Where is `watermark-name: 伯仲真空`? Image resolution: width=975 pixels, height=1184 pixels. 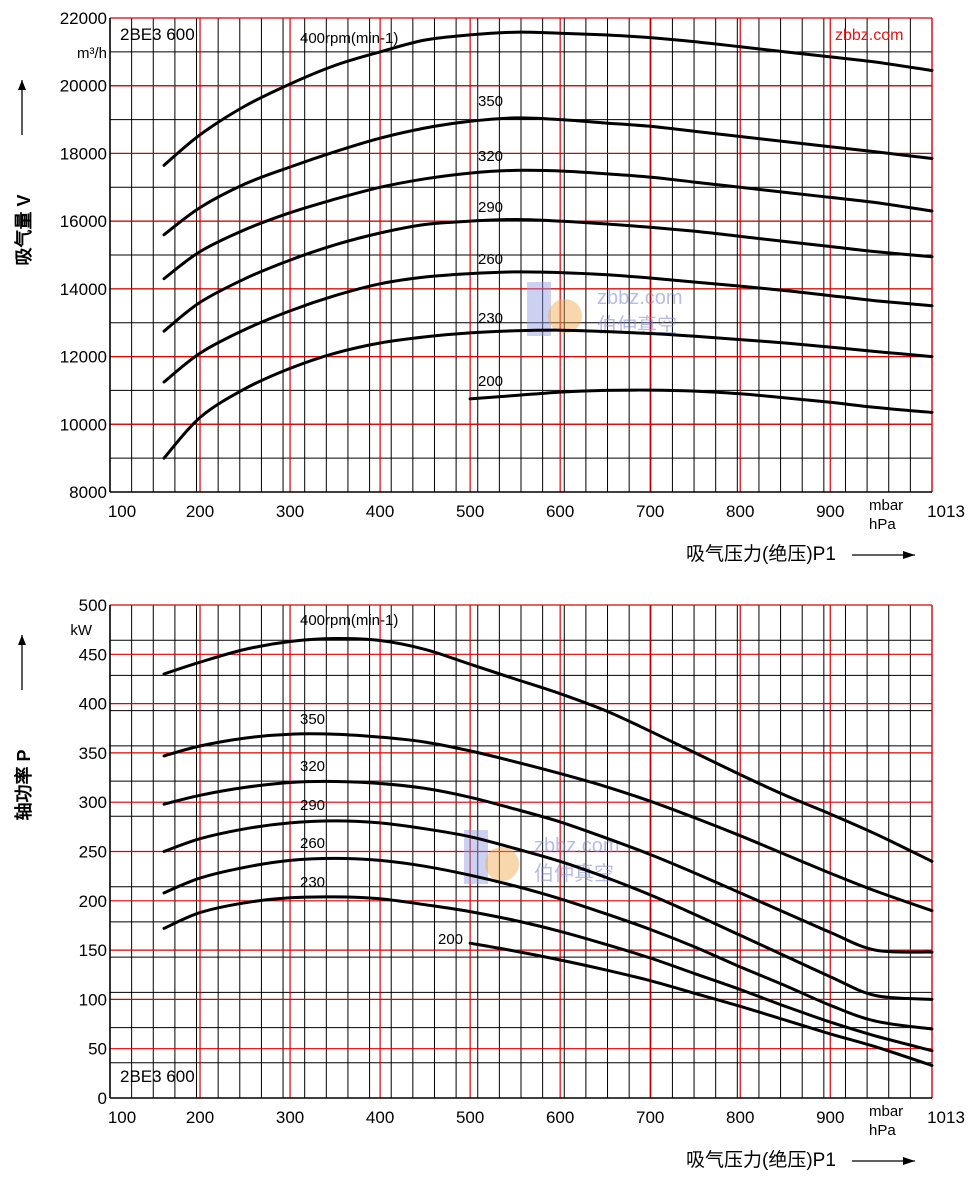 watermark-name: 伯仲真空 is located at coordinates (574, 873).